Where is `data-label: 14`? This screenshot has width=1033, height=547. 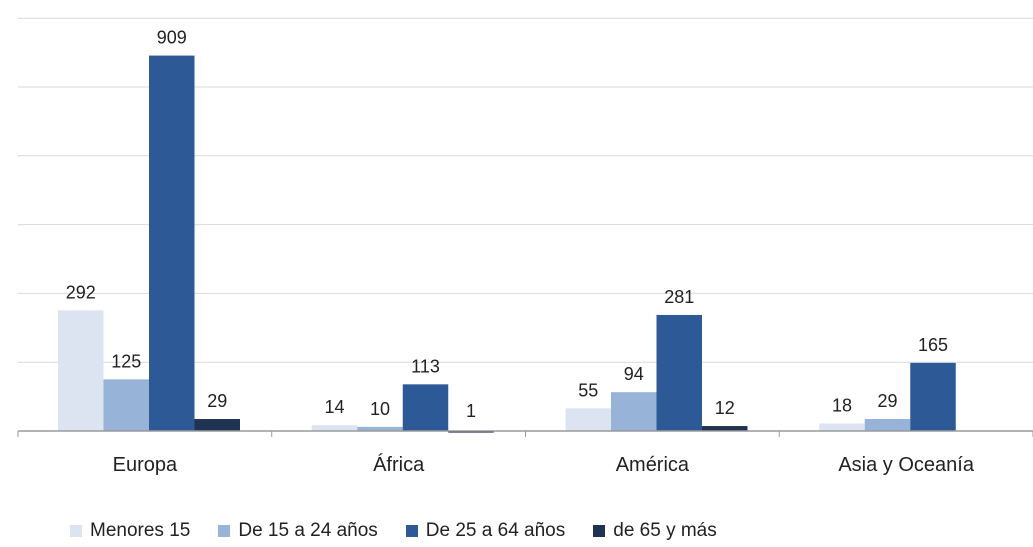
data-label: 14 is located at coordinates (334, 407).